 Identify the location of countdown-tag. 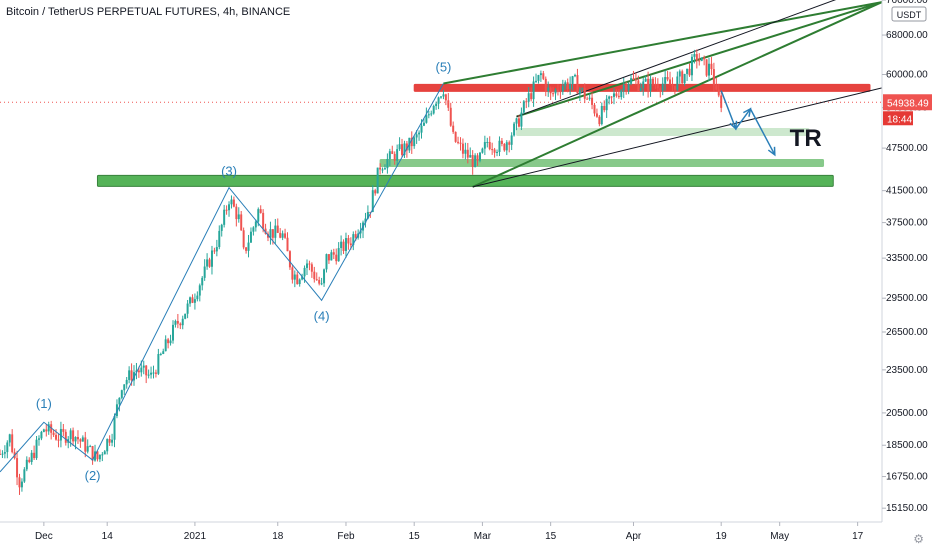
(898, 118).